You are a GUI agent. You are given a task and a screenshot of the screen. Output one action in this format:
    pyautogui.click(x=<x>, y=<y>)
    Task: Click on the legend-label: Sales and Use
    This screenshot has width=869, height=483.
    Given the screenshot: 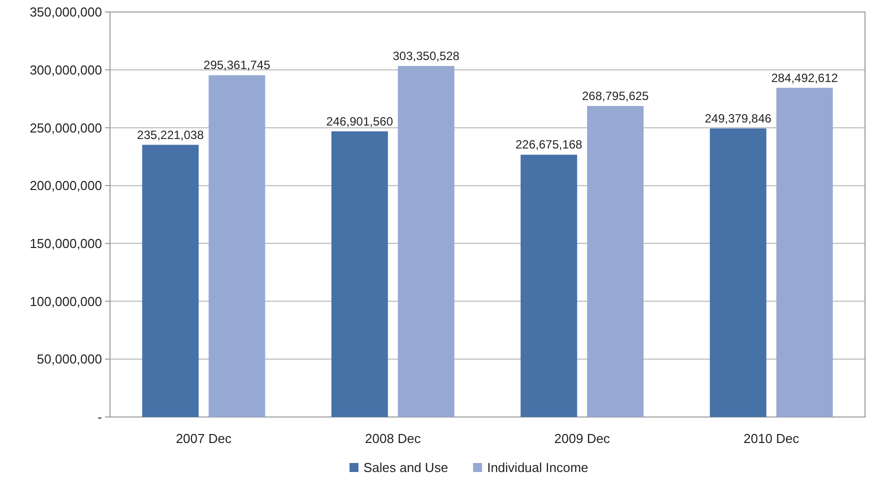 What is the action you would take?
    pyautogui.click(x=406, y=468)
    